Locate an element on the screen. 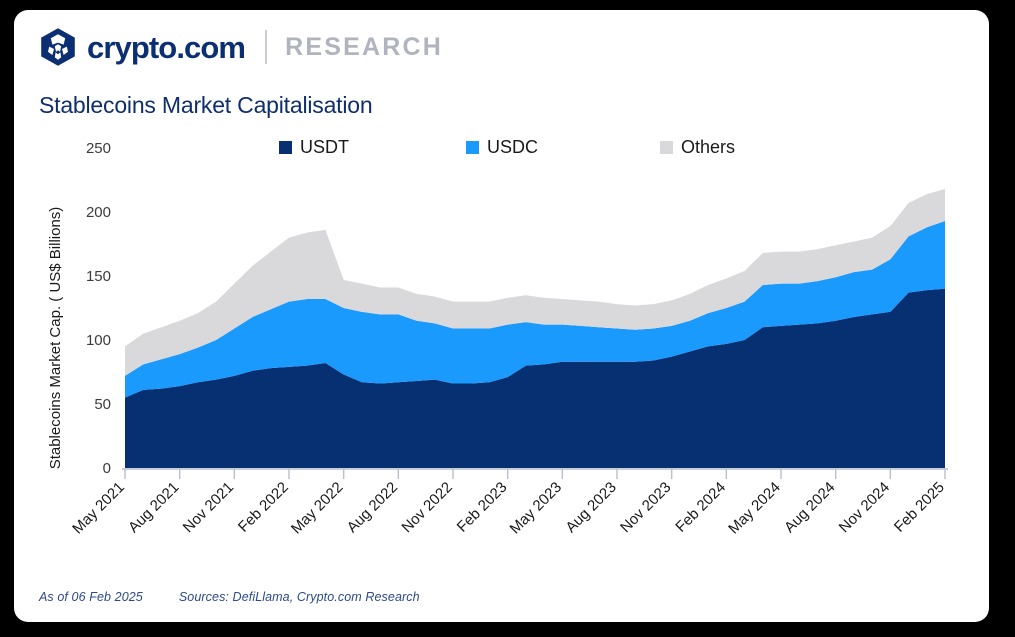 The image size is (1015, 637). legend-swatch-others is located at coordinates (667, 147).